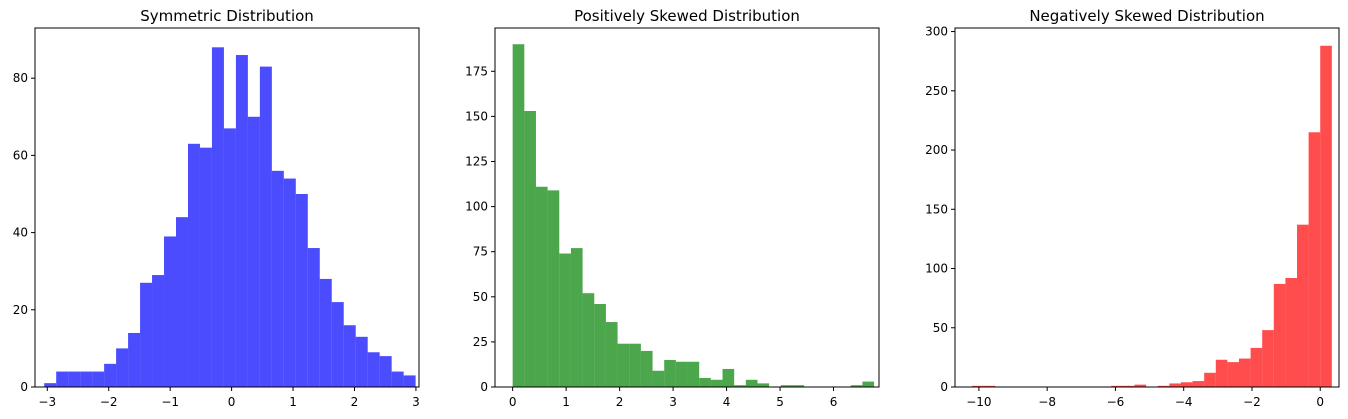 Image resolution: width=1348 pixels, height=419 pixels. I want to click on x-tick-label: −3, so click(47, 402).